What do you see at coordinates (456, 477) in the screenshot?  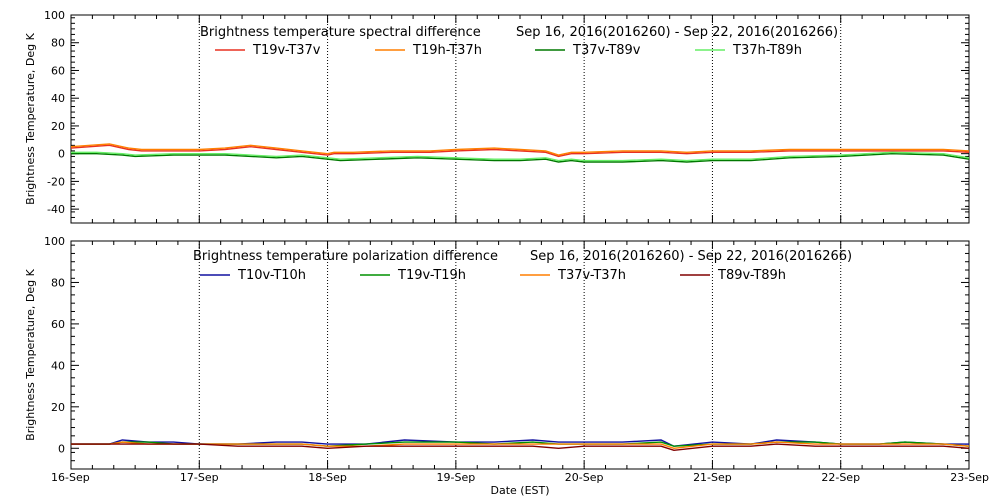 I see `x-tick-label: 19-Sep` at bounding box center [456, 477].